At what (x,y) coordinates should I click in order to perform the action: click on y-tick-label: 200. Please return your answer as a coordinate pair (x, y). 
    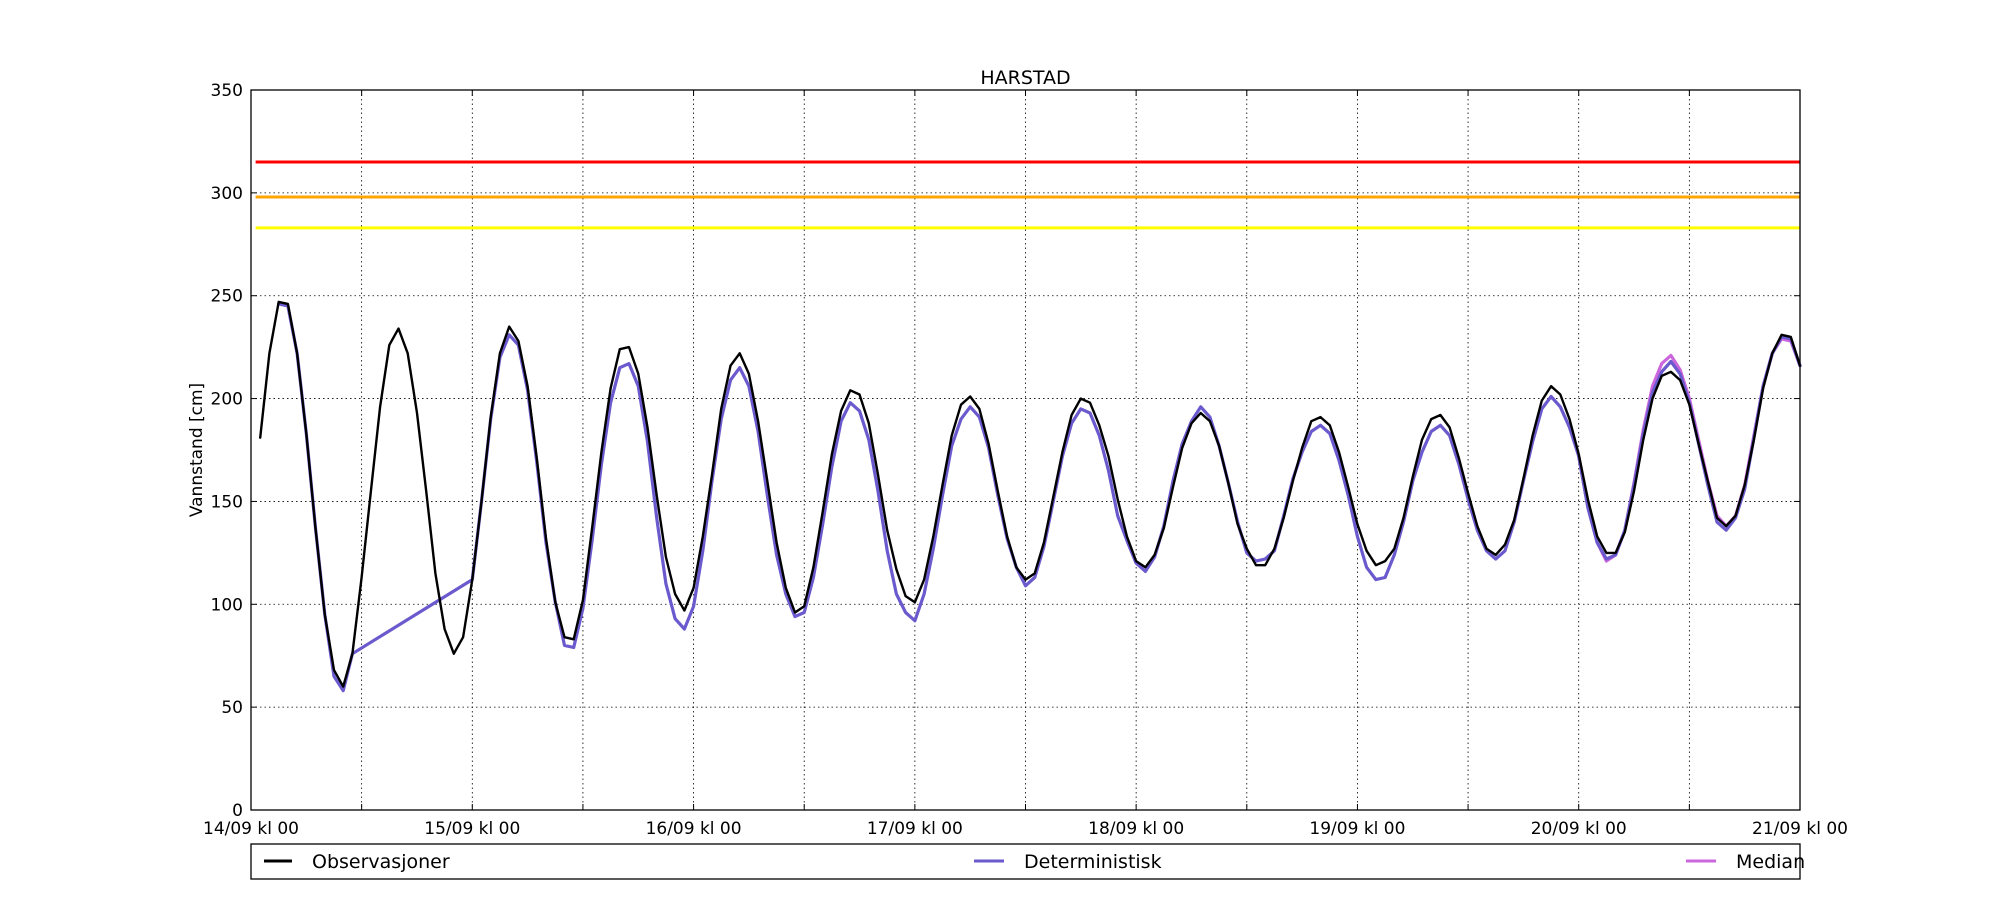
    Looking at the image, I should click on (227, 400).